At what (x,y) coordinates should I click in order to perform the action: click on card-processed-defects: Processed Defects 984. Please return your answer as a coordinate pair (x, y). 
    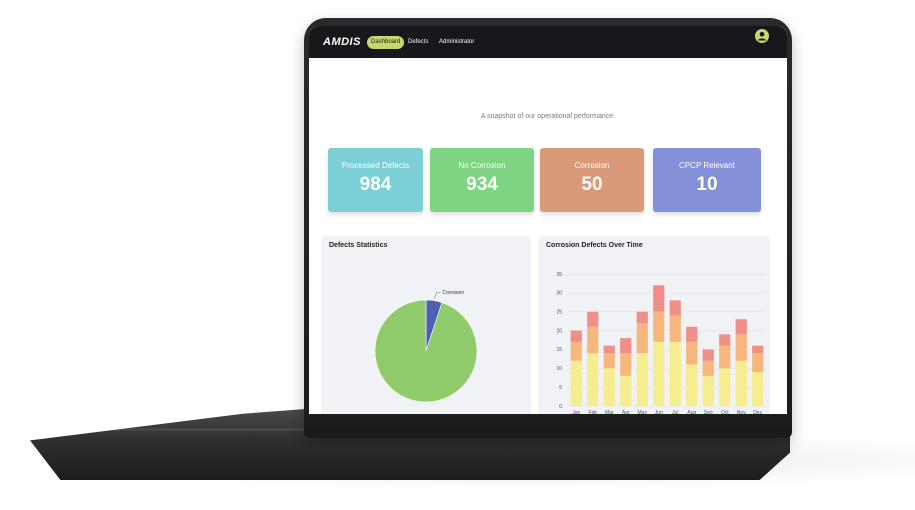
    Looking at the image, I should click on (375, 180).